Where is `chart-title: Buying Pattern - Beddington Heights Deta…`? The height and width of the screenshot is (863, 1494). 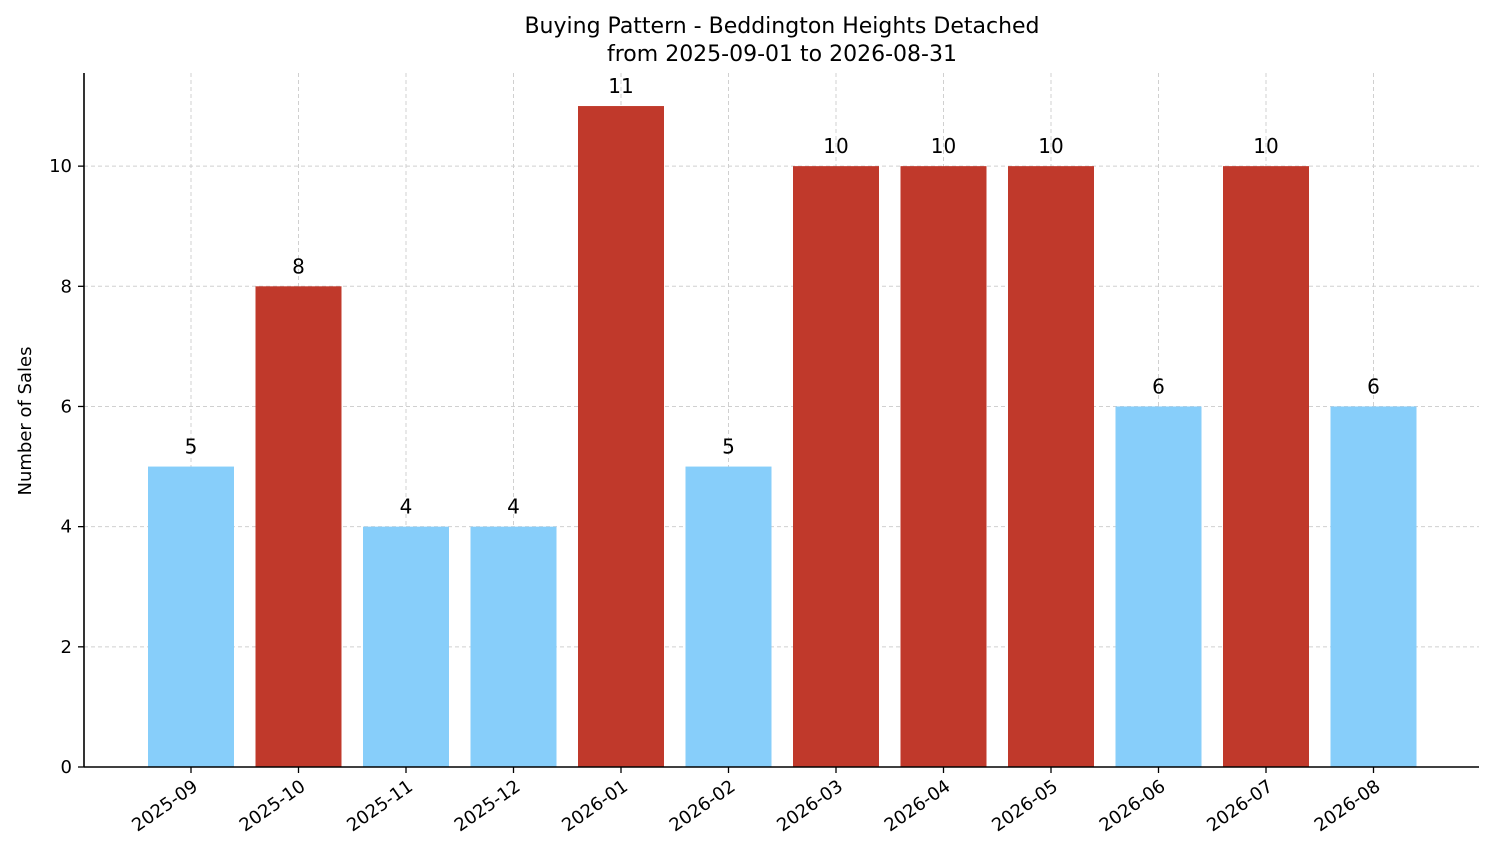
chart-title: Buying Pattern - Beddington Heights Deta… is located at coordinates (781, 26).